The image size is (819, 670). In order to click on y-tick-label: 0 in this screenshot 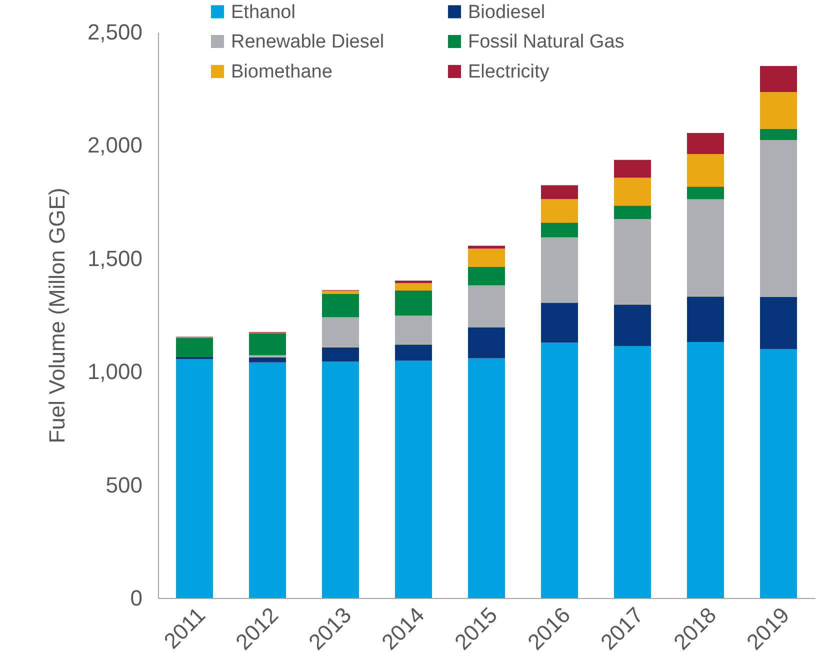, I will do `click(136, 598)`.